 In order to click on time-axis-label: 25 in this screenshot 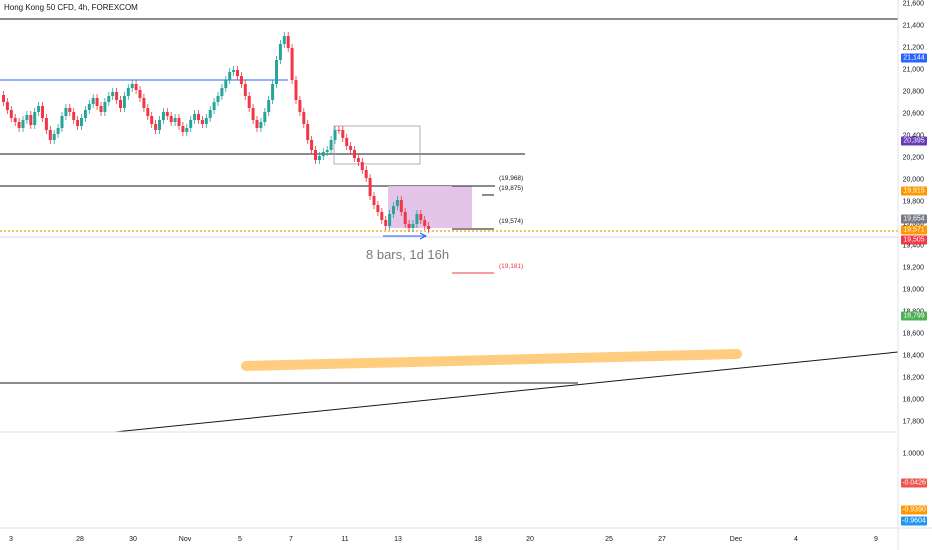, I will do `click(609, 539)`.